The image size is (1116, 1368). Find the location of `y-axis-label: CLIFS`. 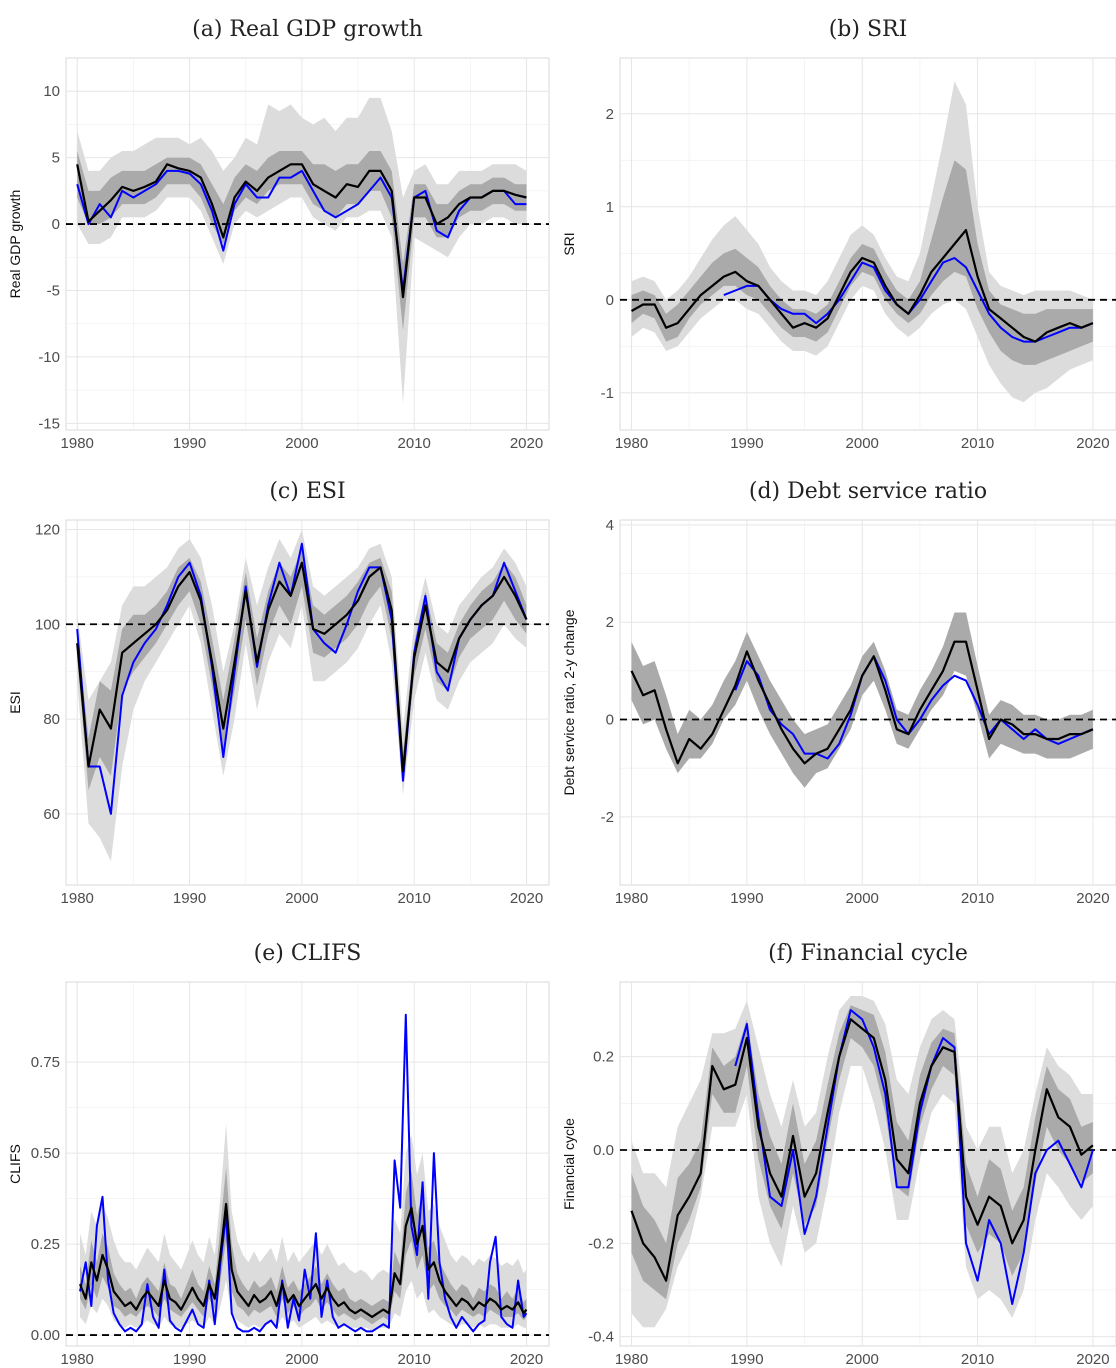

y-axis-label: CLIFS is located at coordinates (15, 1164).